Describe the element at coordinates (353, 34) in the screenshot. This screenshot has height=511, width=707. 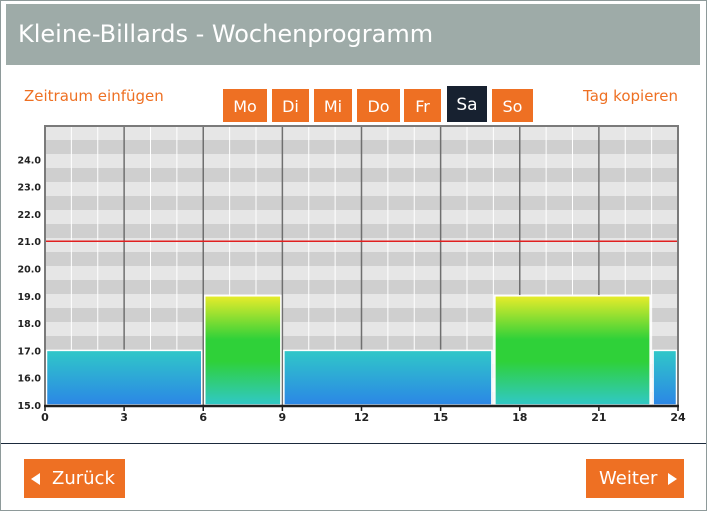
I see `window-title: Kleine-Billards - Wochenprogramm` at that location.